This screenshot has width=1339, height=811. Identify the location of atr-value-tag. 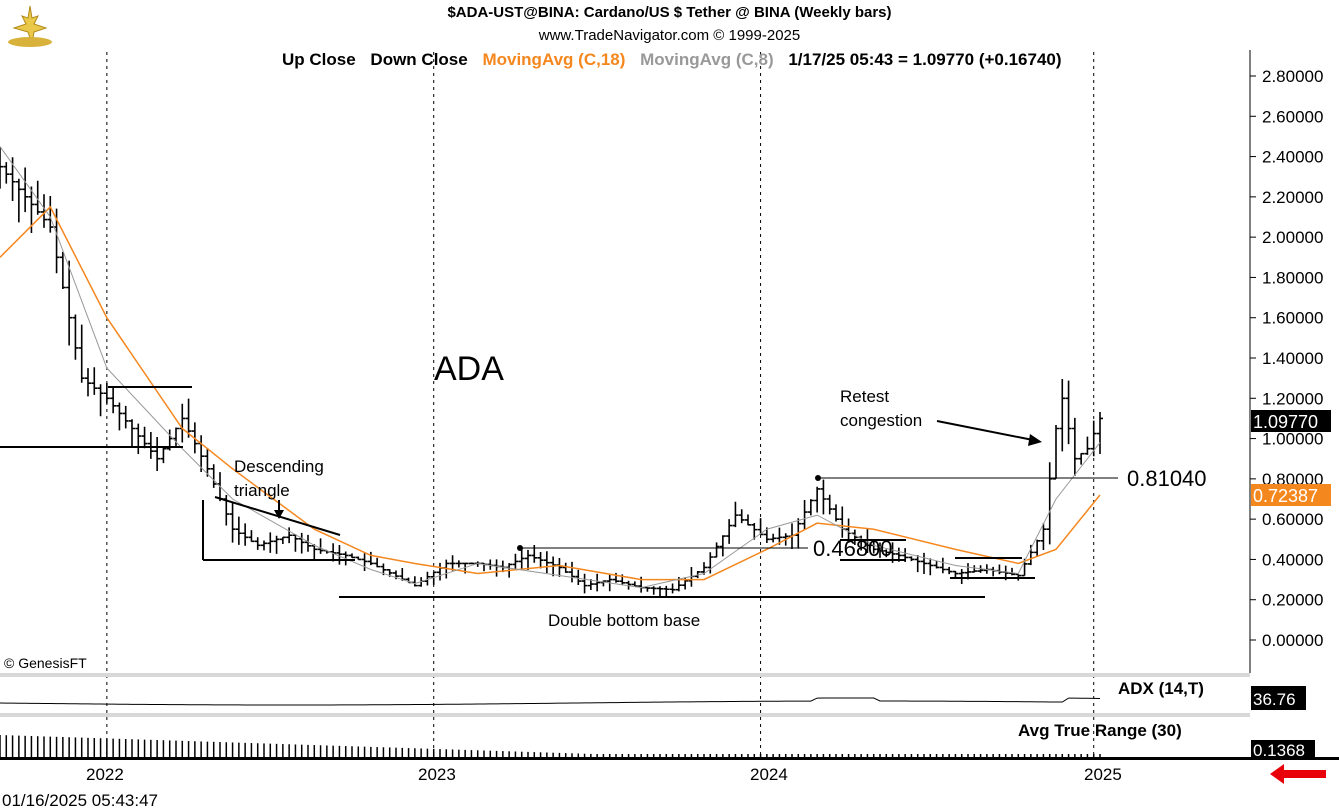
(1283, 750).